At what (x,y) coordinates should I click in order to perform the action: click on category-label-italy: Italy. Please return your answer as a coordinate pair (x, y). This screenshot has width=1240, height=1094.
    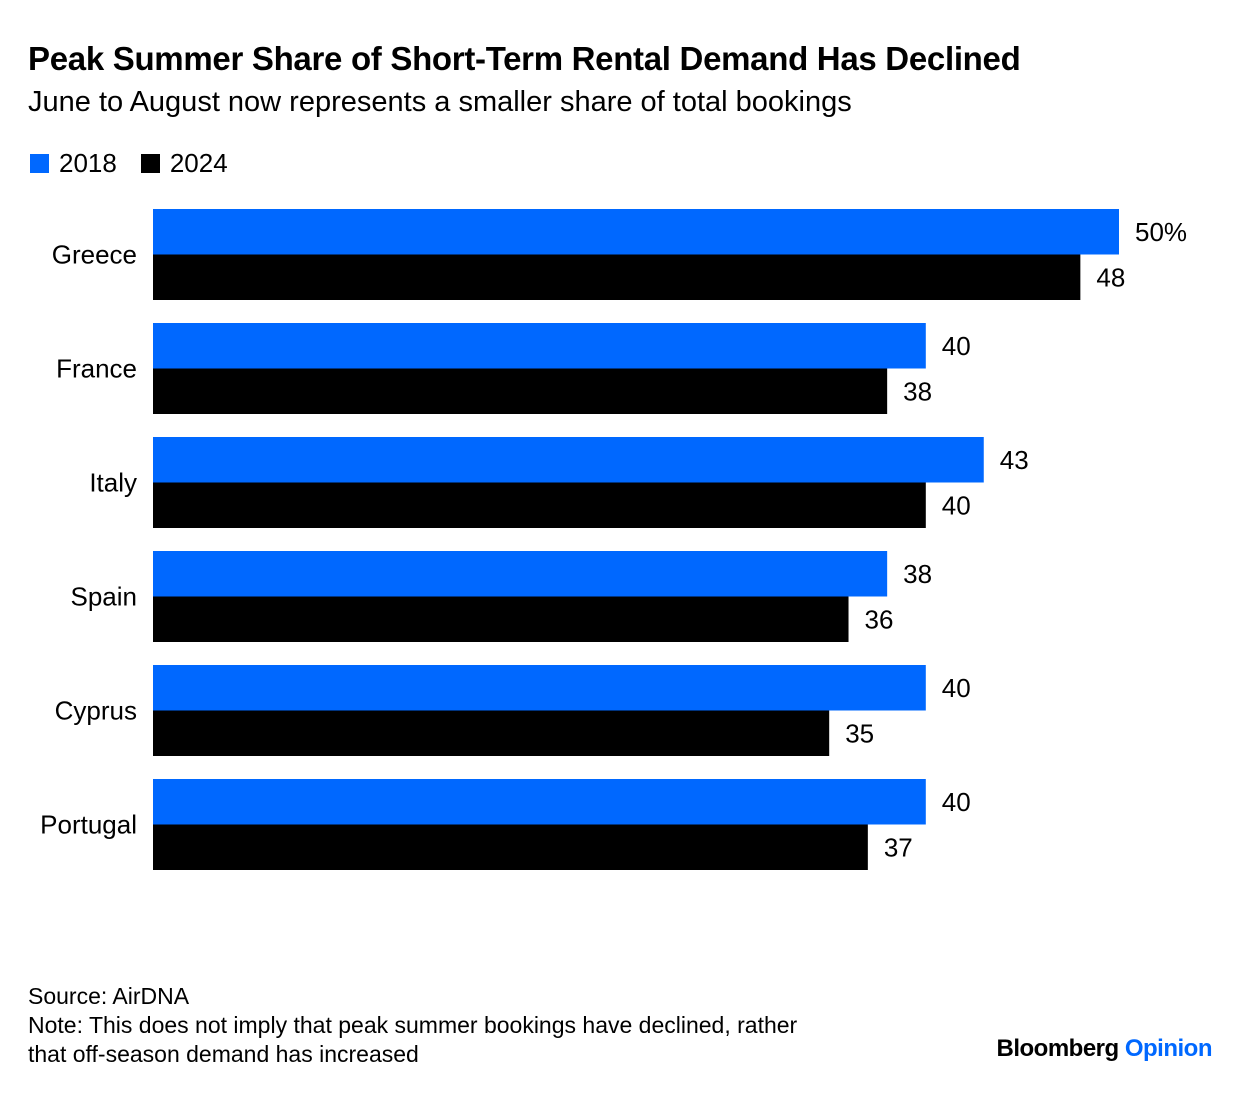
    Looking at the image, I should click on (113, 483).